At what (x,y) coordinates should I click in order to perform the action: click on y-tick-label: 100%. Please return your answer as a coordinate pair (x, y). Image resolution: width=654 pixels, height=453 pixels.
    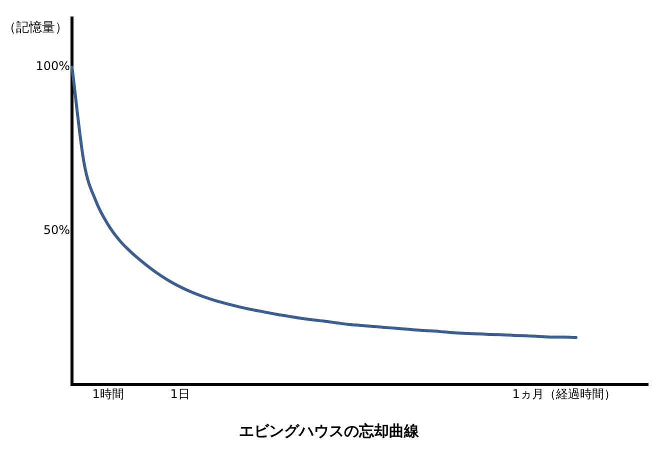
    Looking at the image, I should click on (53, 66).